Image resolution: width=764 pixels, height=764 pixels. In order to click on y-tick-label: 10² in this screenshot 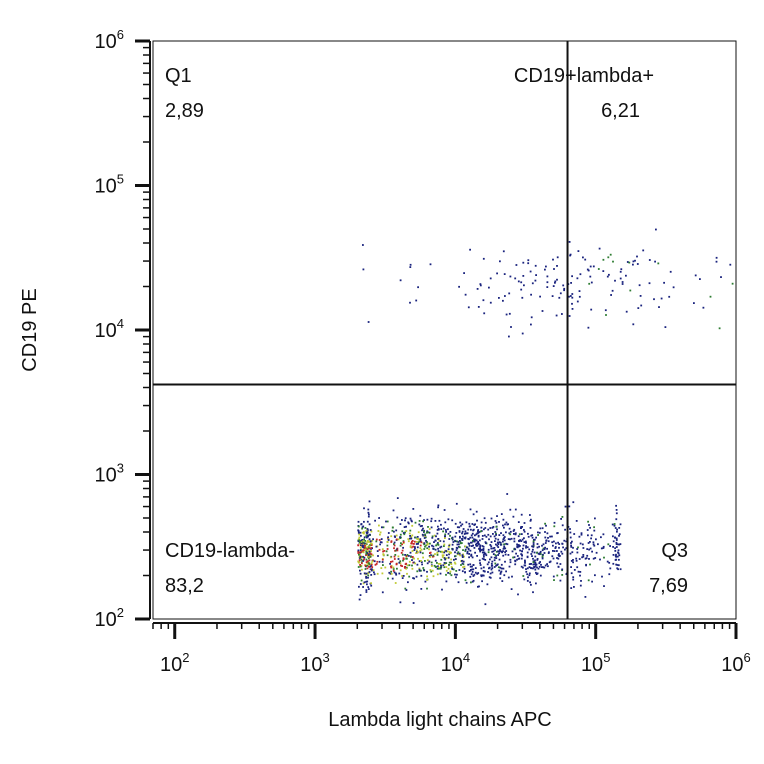, I will do `click(109, 618)`.